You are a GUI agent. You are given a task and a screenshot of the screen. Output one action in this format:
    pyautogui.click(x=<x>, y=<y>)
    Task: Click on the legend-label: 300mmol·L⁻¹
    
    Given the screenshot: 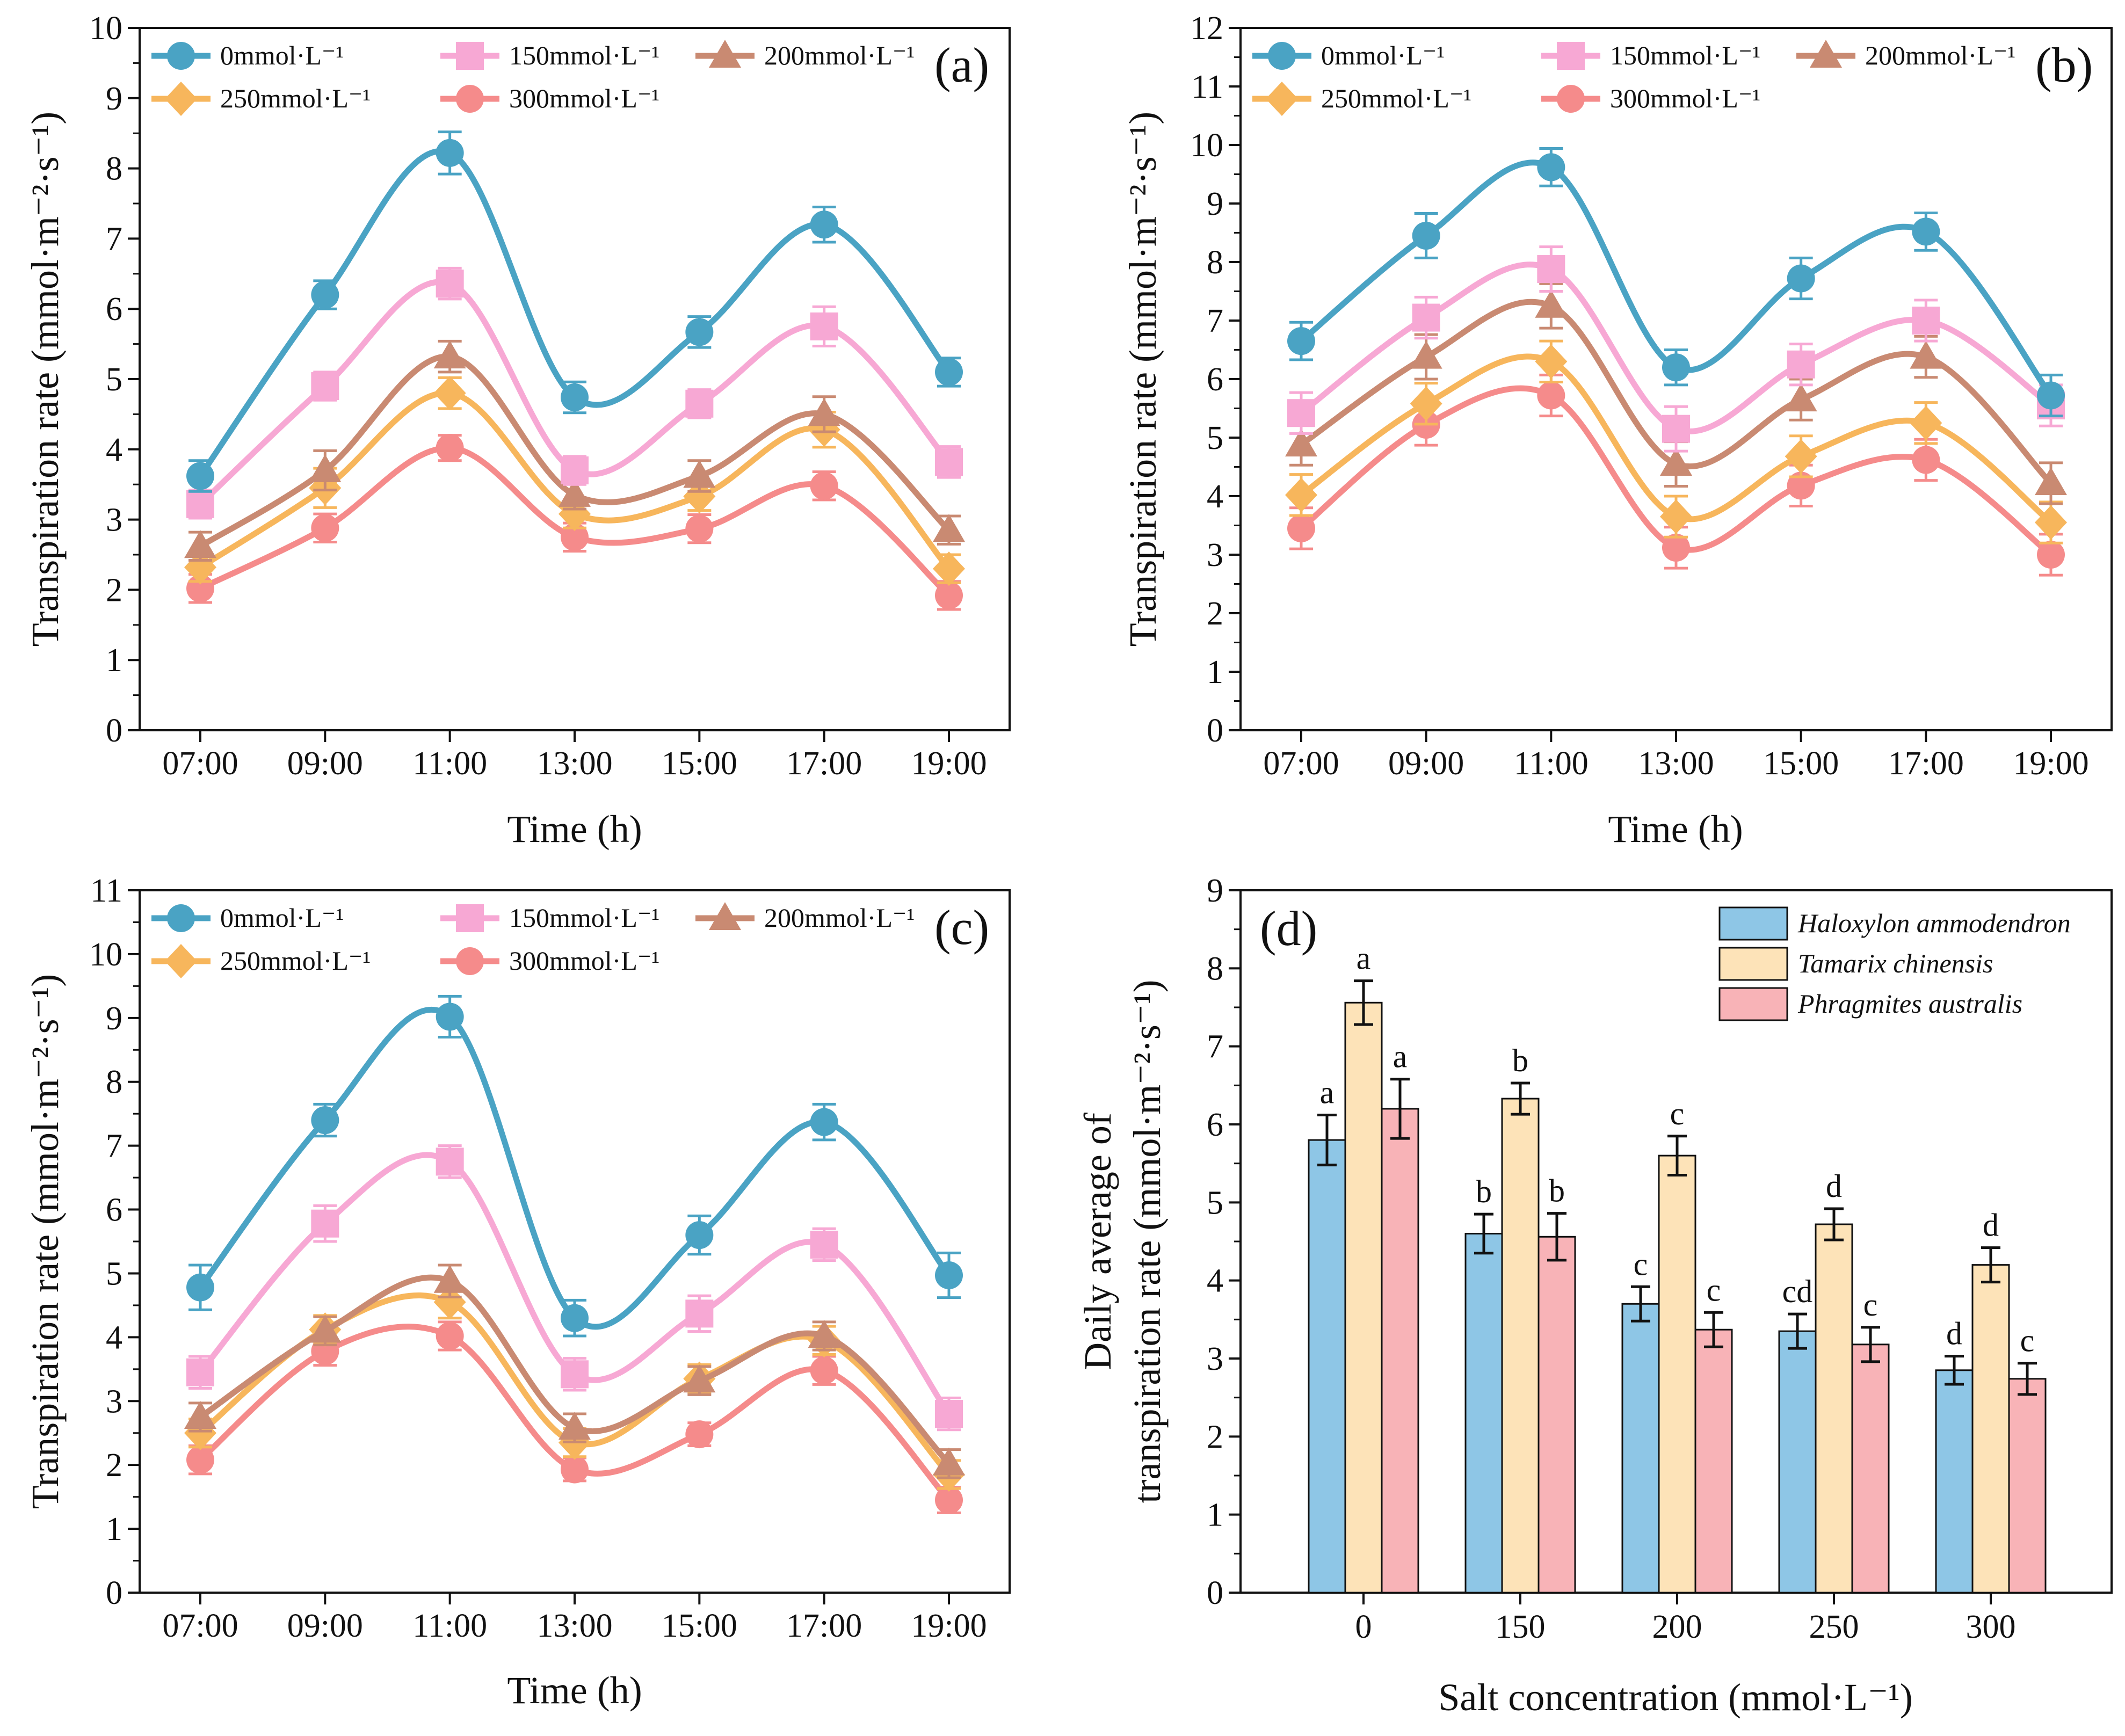 What is the action you would take?
    pyautogui.click(x=584, y=961)
    